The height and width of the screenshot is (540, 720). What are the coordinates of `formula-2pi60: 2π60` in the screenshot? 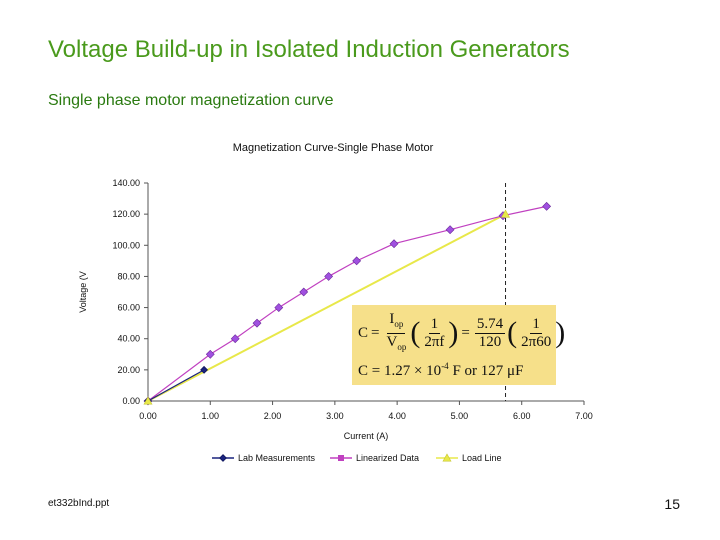 It's located at (536, 341).